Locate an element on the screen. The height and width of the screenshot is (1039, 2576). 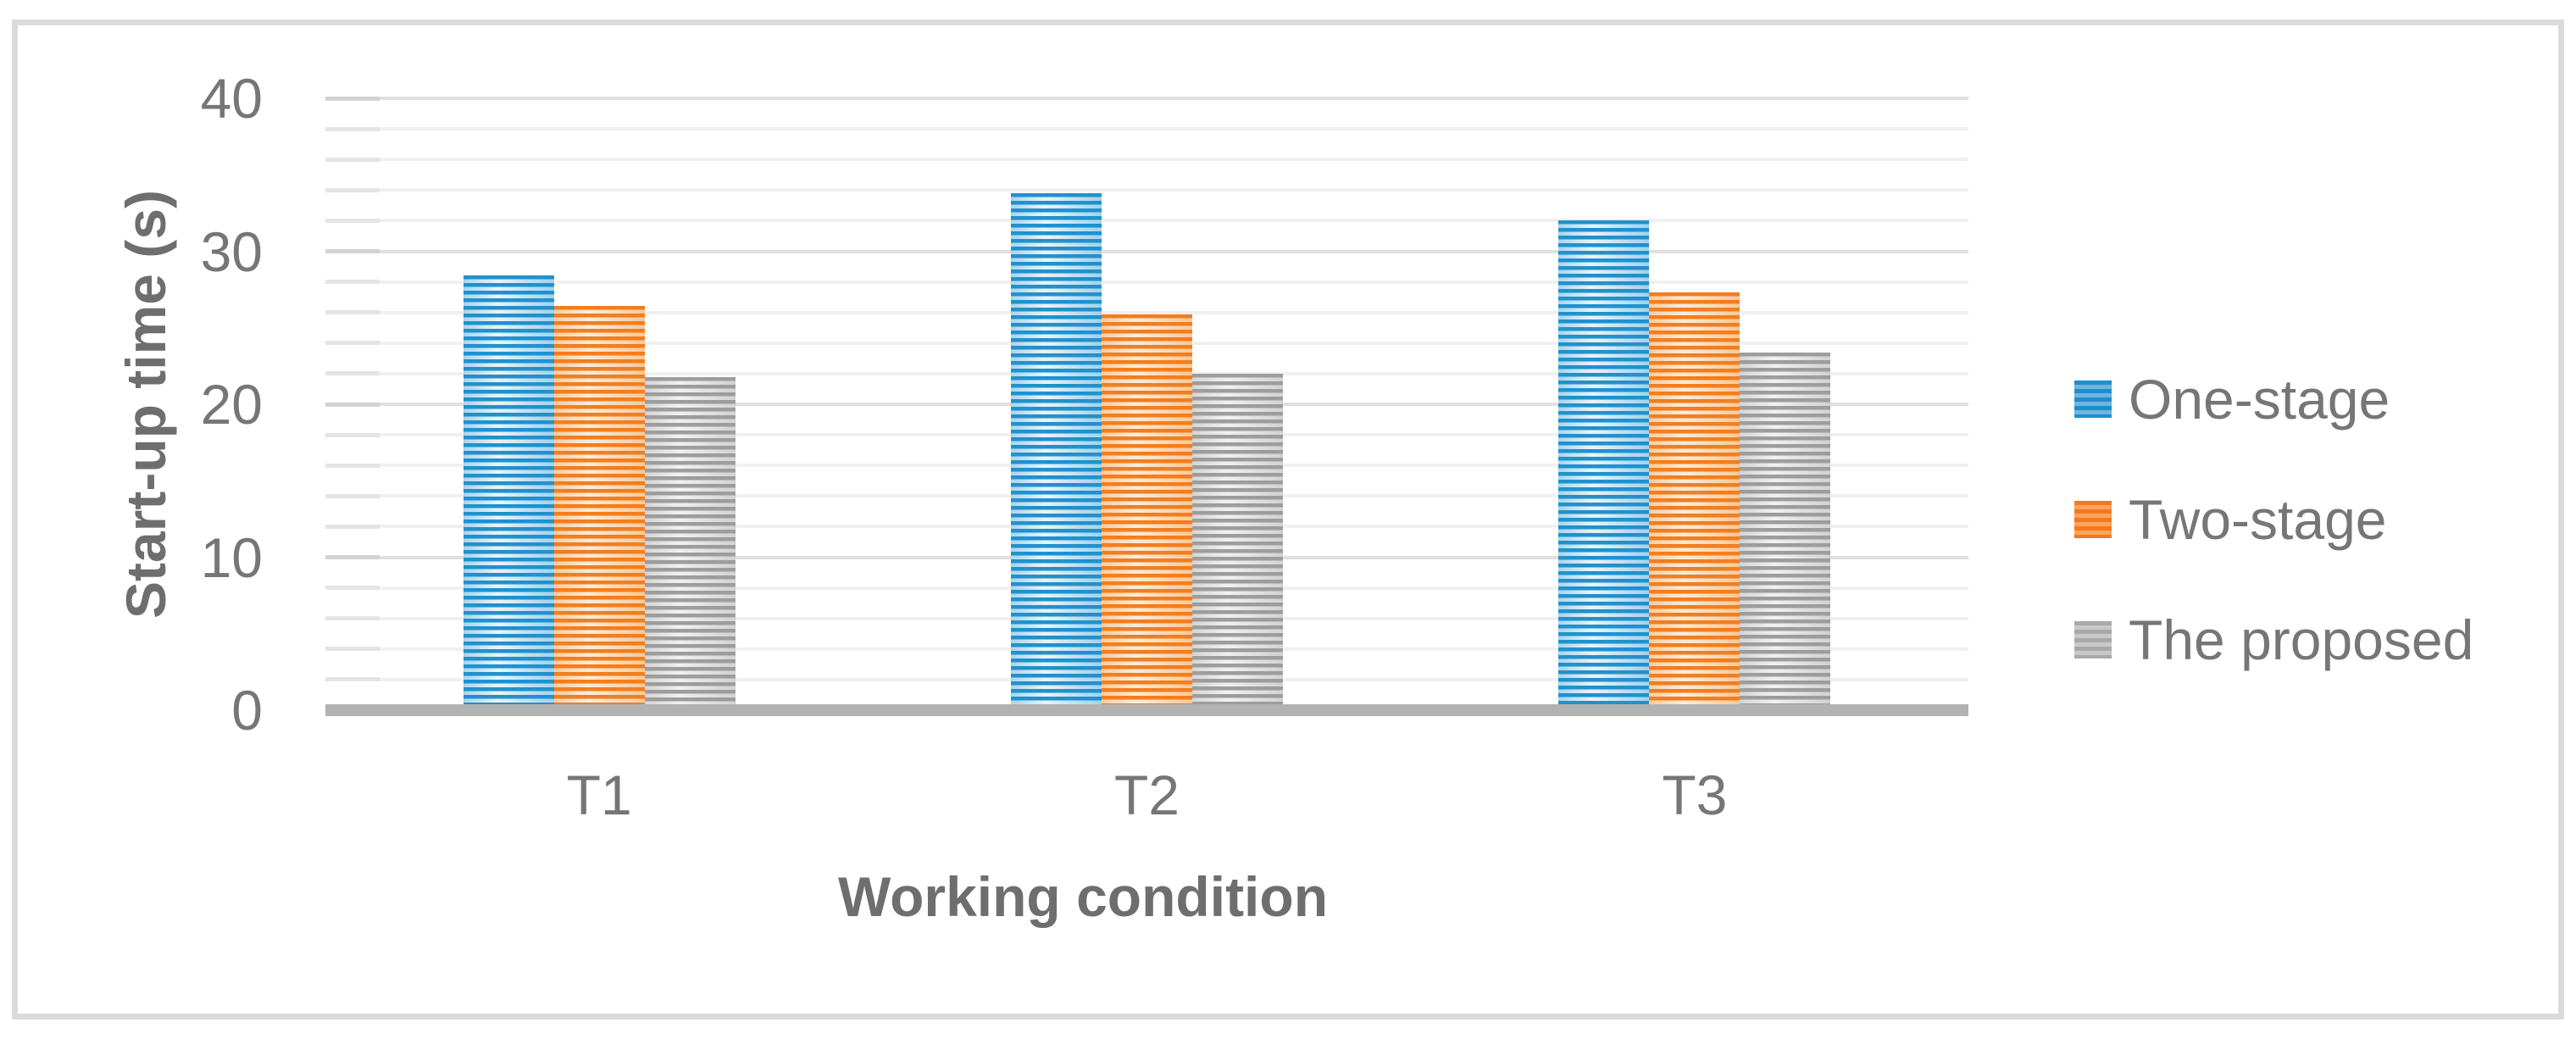
legend-label: Two-stage is located at coordinates (2258, 519).